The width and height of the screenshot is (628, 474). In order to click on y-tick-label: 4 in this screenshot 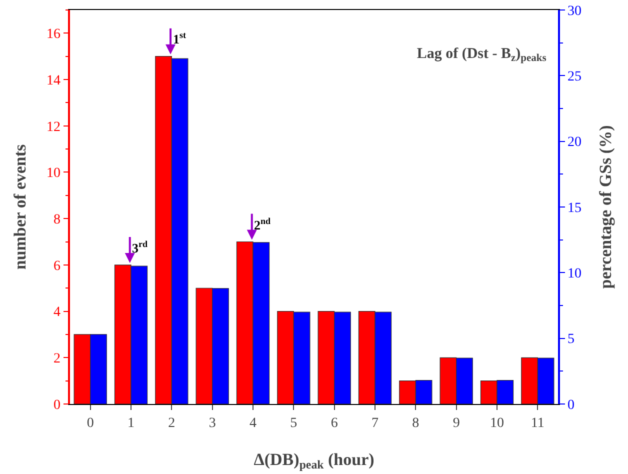, I will do `click(56, 312)`.